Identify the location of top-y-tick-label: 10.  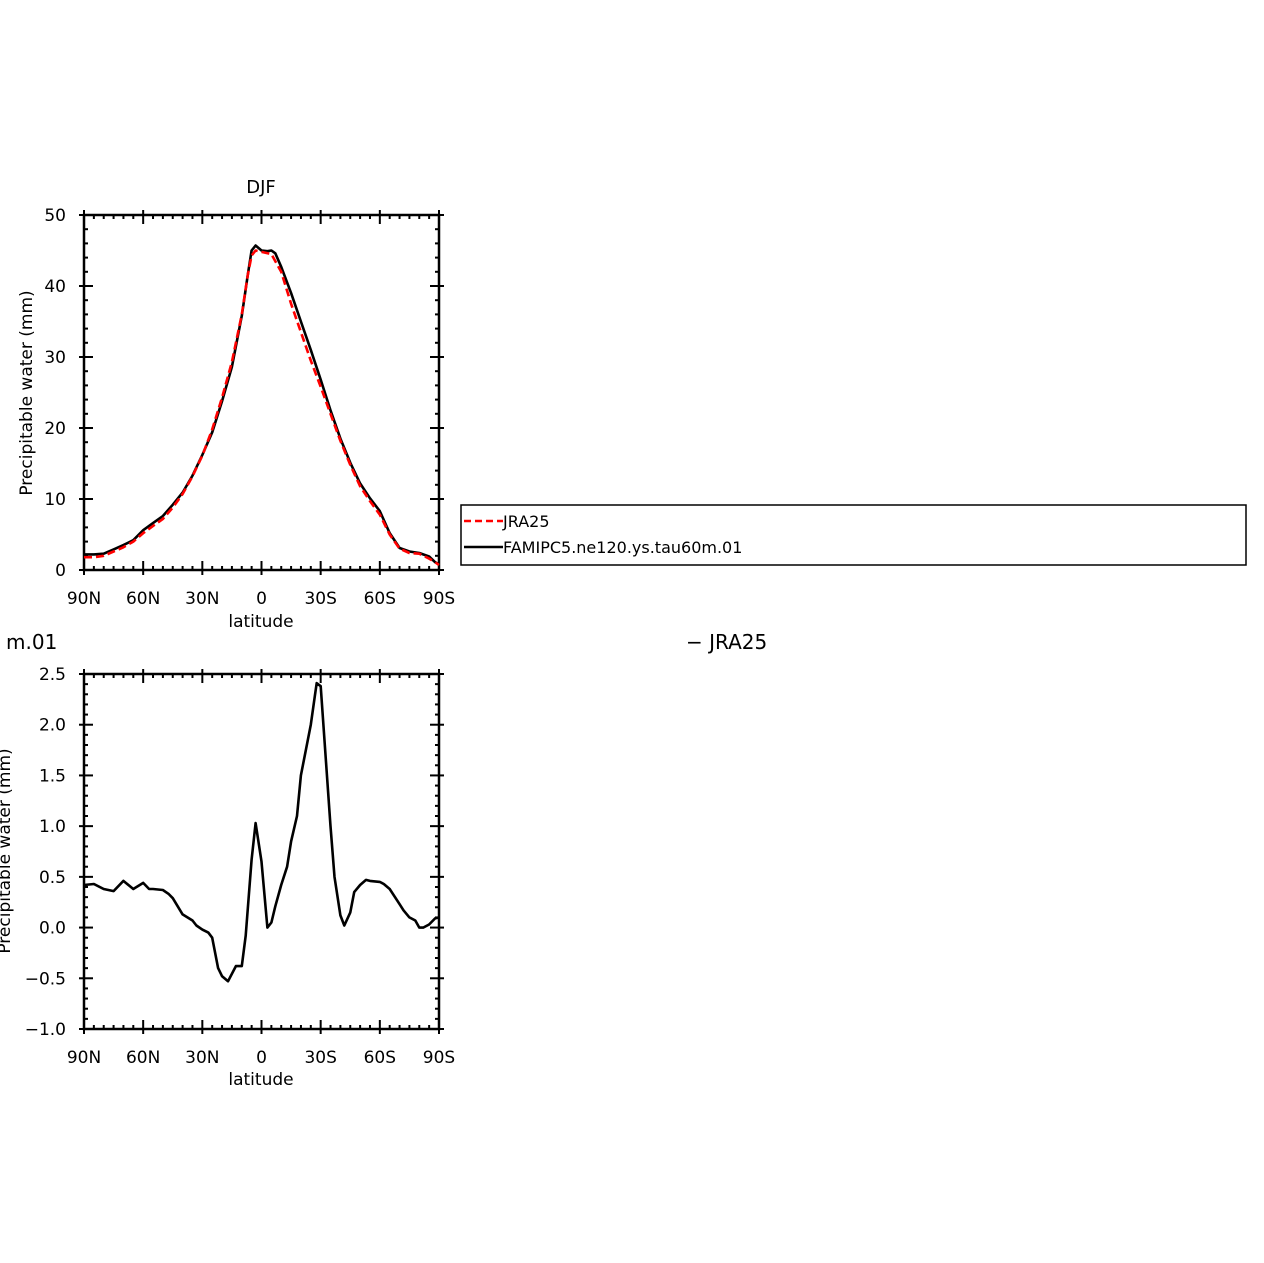
(55, 500).